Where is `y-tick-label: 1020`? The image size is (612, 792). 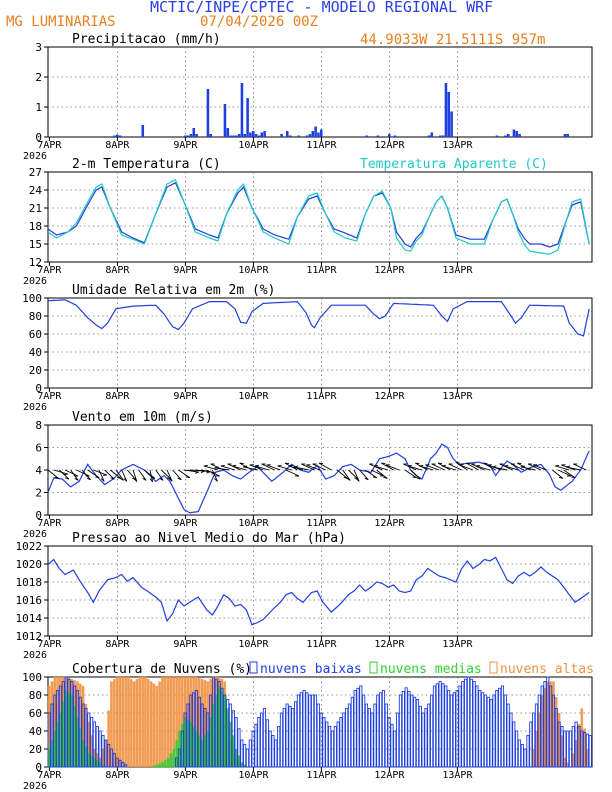 y-tick-label: 1020 is located at coordinates (29, 564).